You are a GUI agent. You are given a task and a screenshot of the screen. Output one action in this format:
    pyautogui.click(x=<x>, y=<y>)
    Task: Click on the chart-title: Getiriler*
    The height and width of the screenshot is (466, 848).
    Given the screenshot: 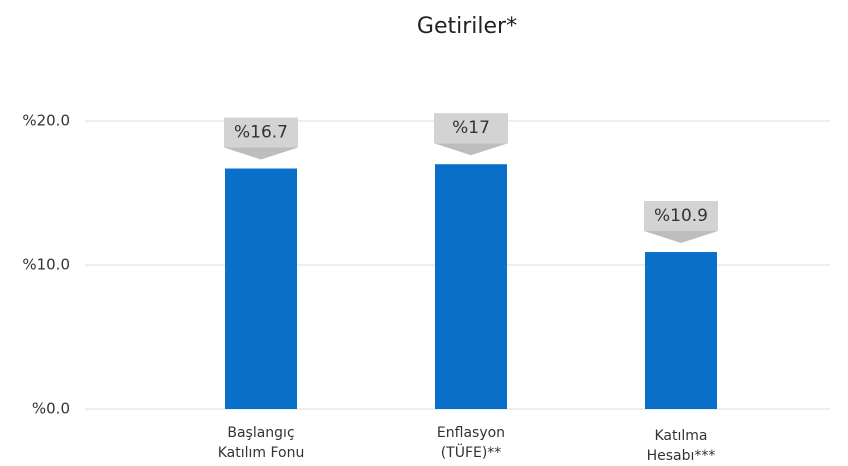 What is the action you would take?
    pyautogui.click(x=467, y=26)
    